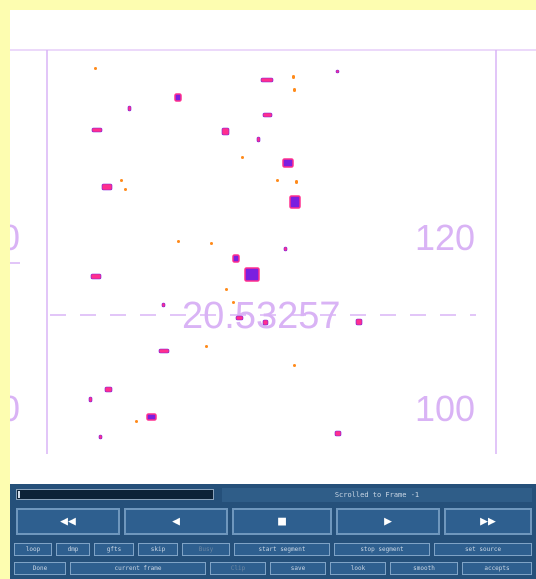  What do you see at coordinates (115, 494) in the screenshot?
I see `progress-bar` at bounding box center [115, 494].